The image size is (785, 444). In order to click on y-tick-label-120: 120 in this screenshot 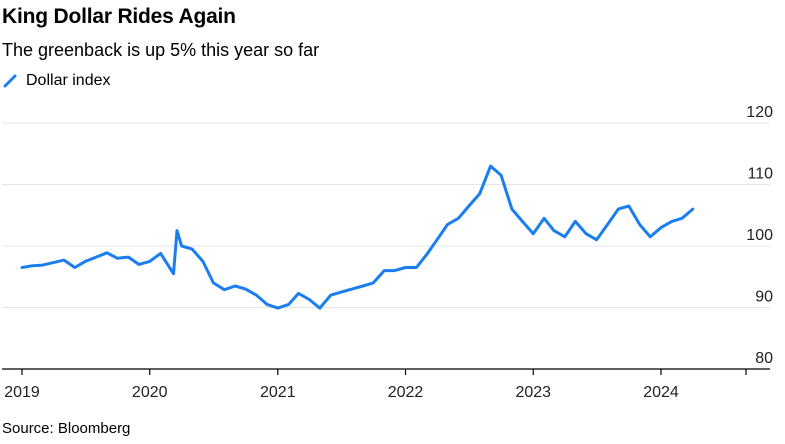, I will do `click(759, 112)`.